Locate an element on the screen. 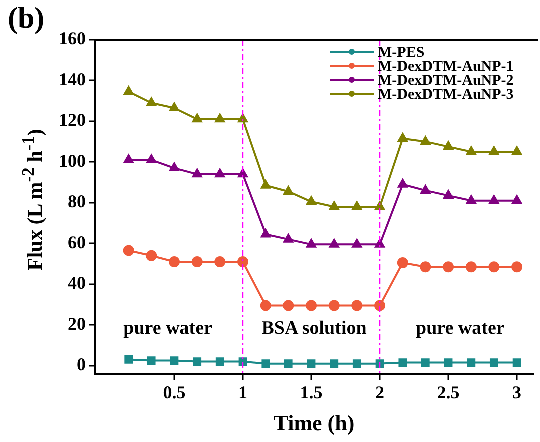 This screenshot has height=442, width=540. y-tick-label: 40 is located at coordinates (77, 283).